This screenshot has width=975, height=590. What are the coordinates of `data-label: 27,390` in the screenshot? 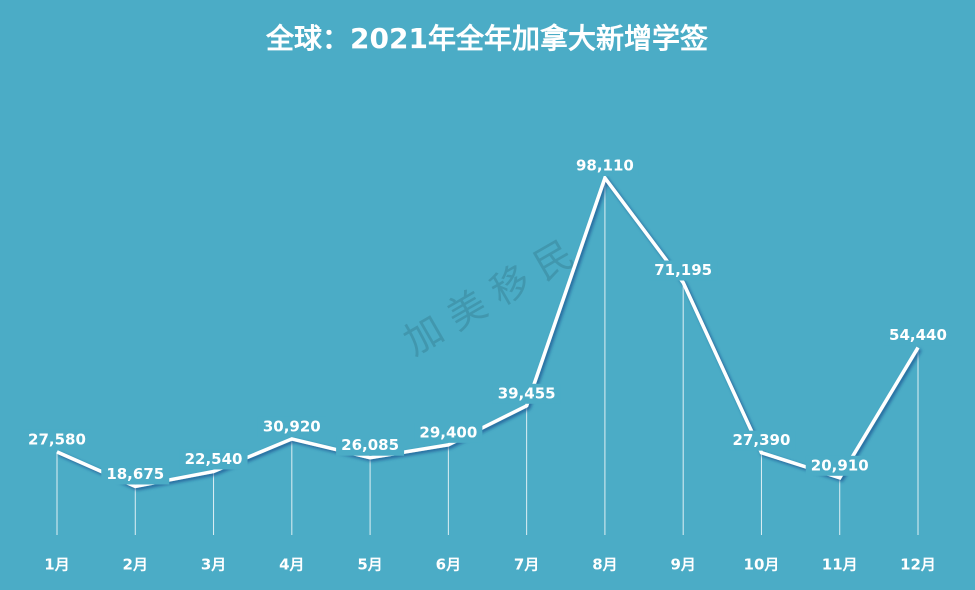 It's located at (762, 440).